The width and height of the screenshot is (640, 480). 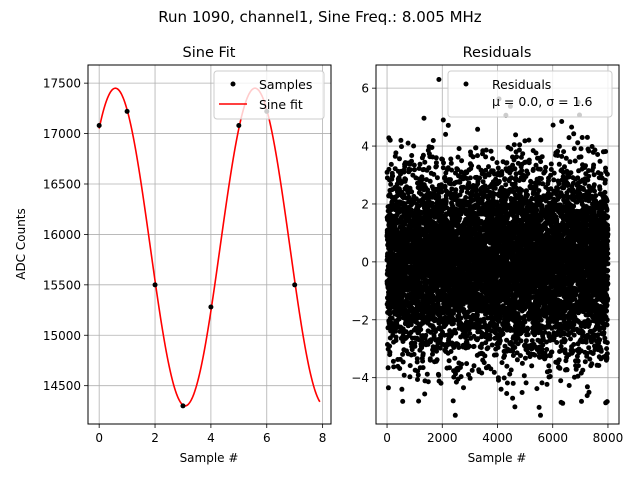 I want to click on sine-fit-ytick-label: 14500, so click(x=62, y=386).